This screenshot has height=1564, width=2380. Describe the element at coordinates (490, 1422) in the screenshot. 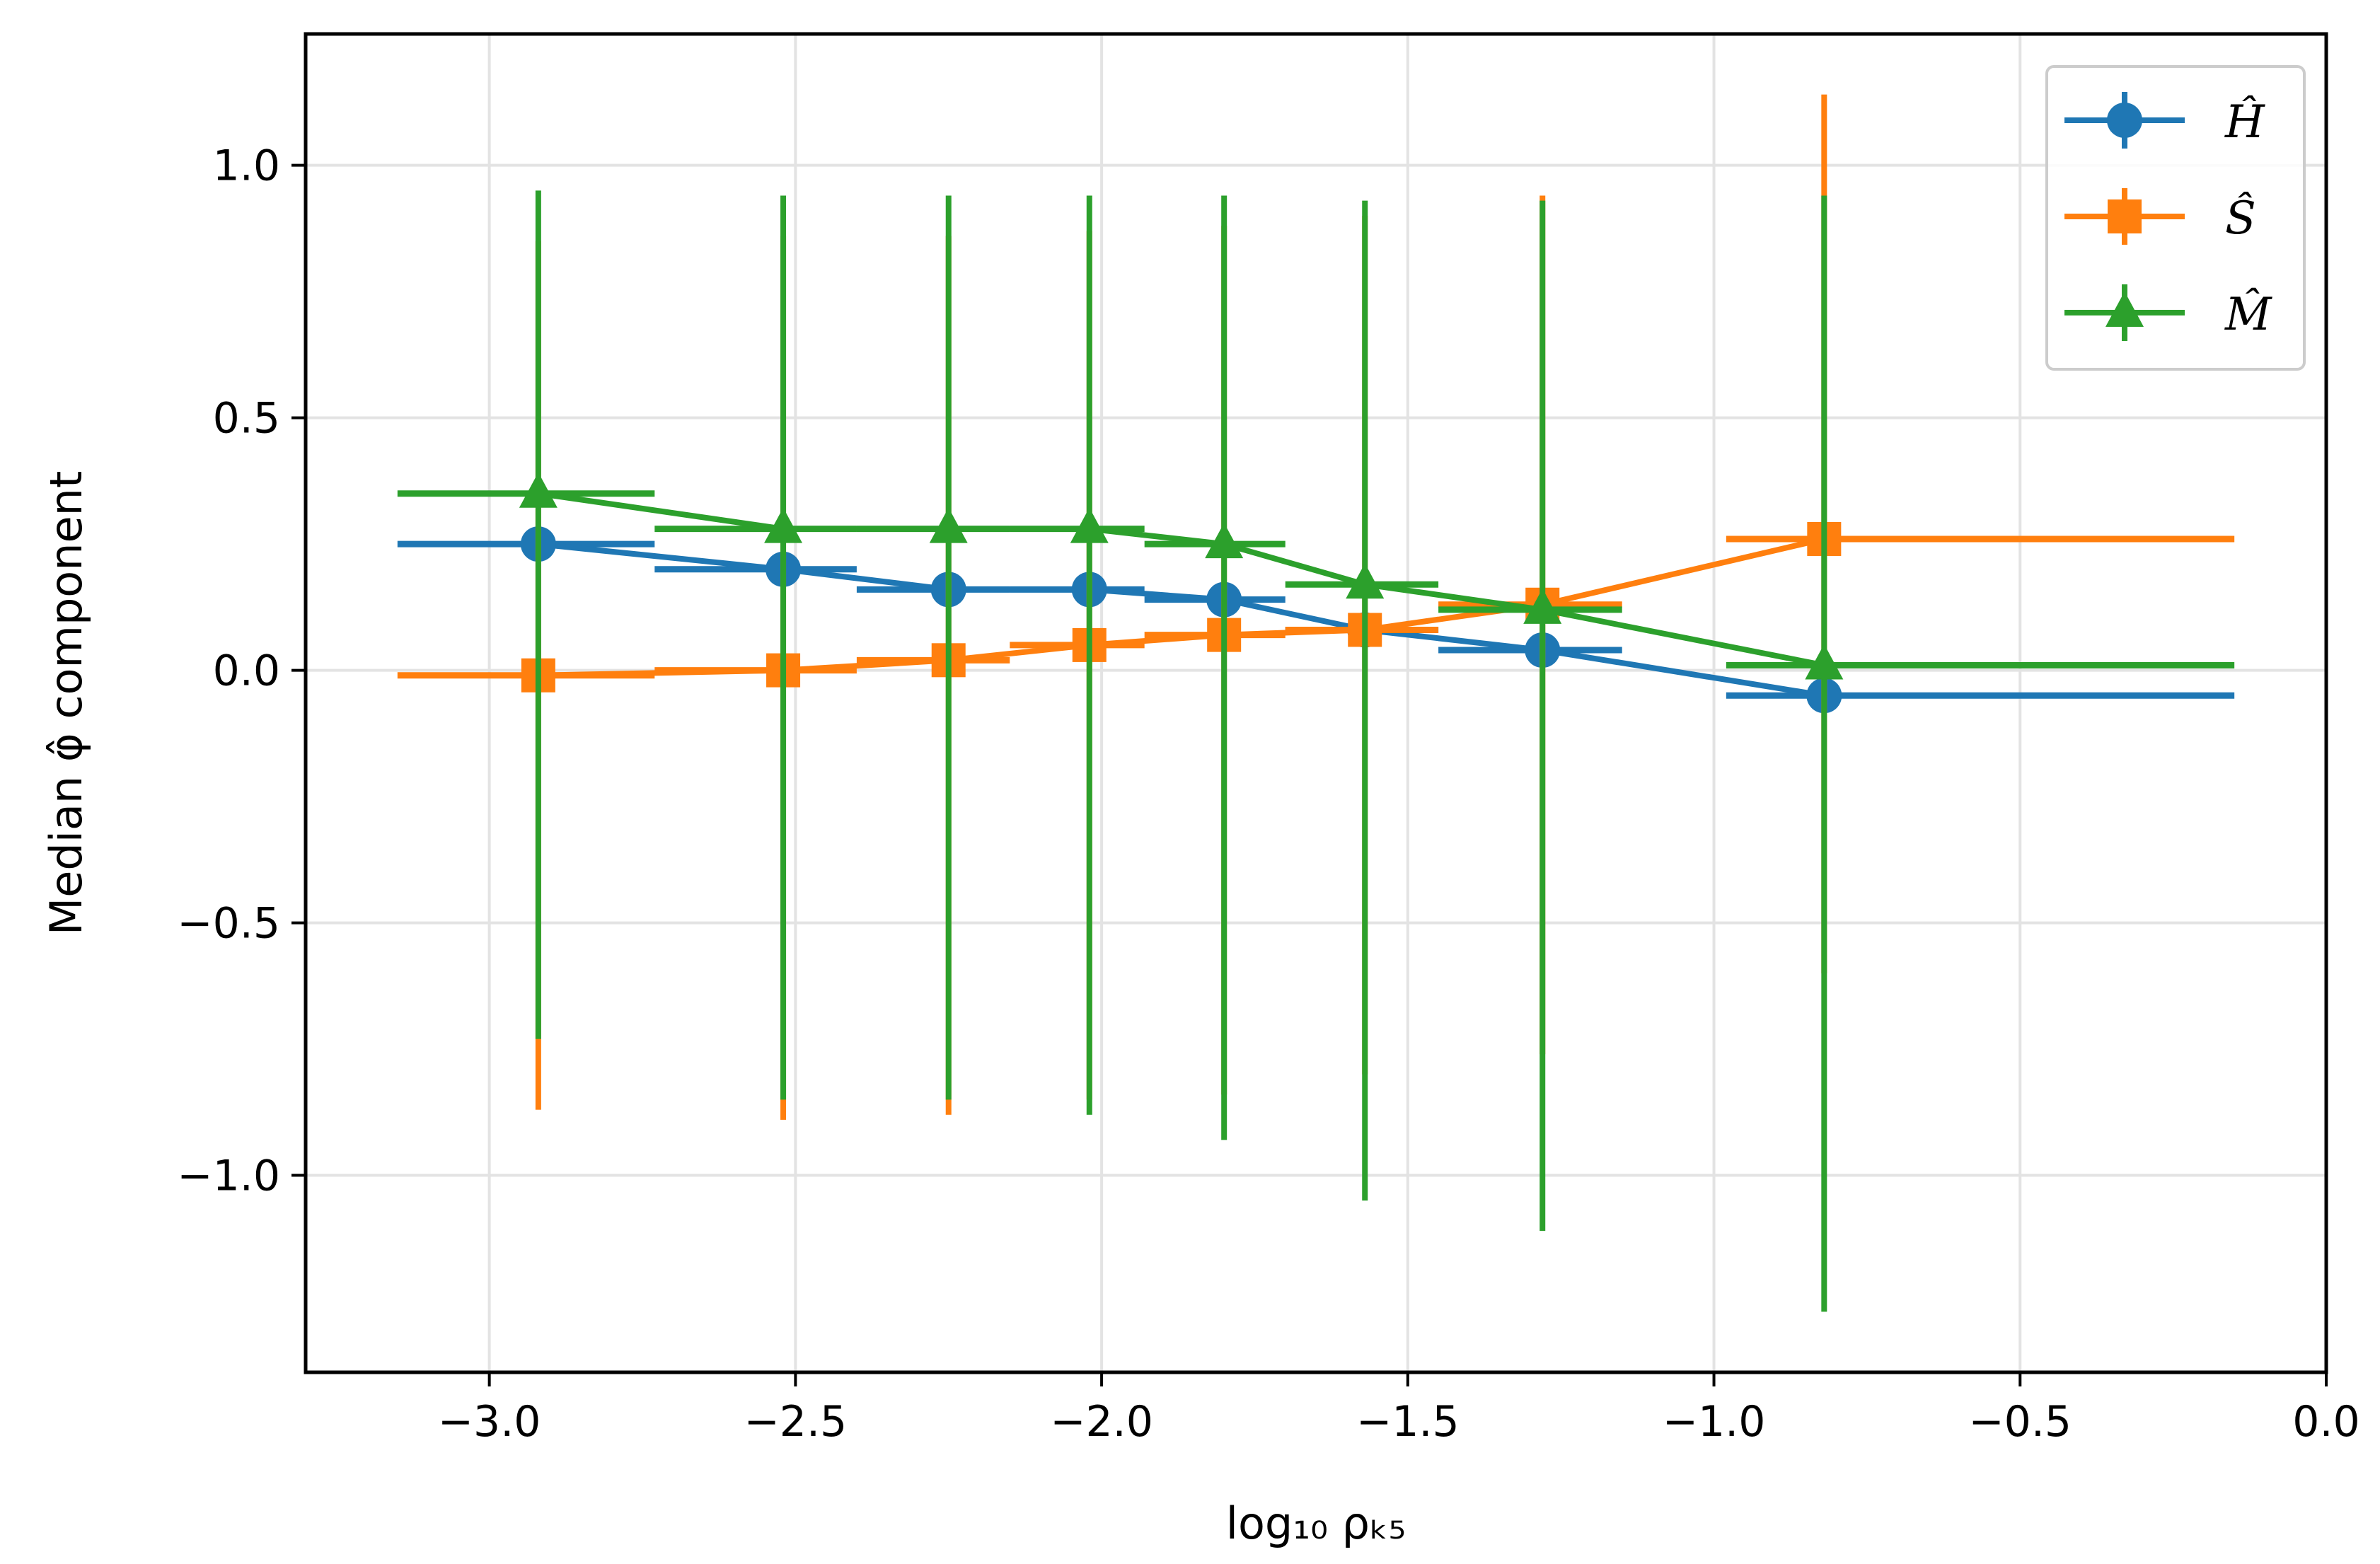

I see `x-tick-label: −3.0` at that location.